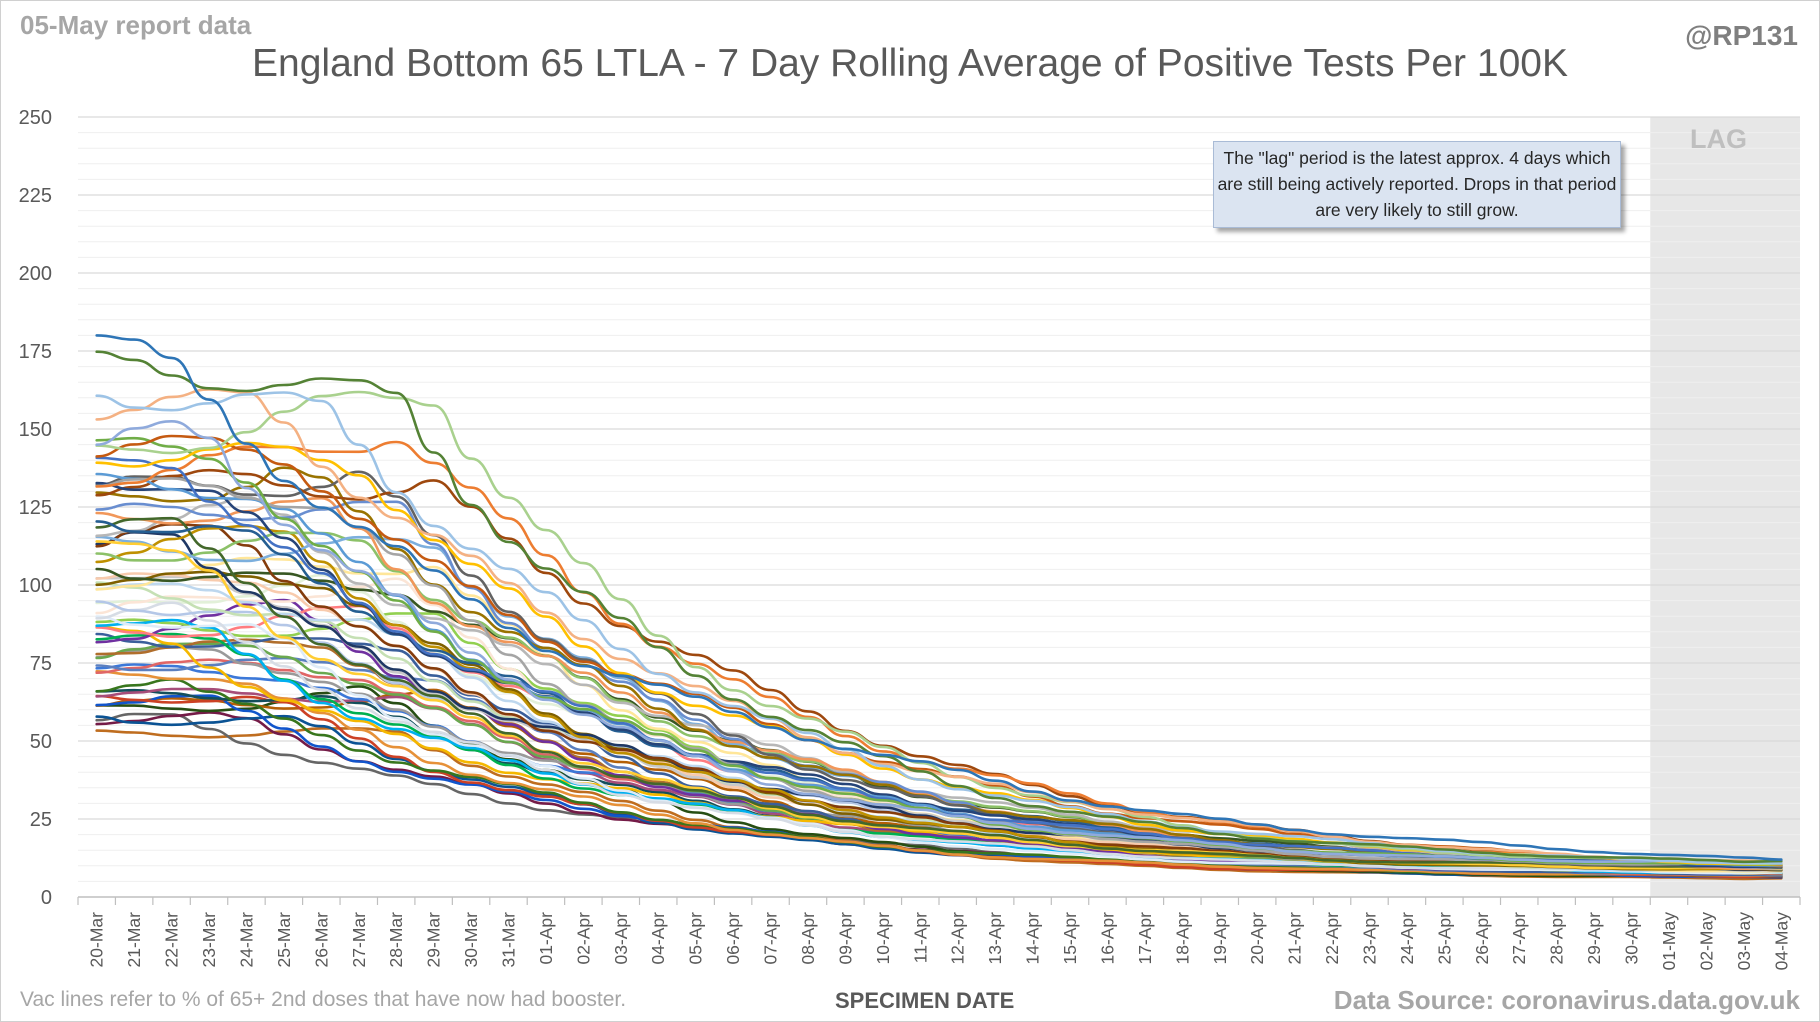 This screenshot has width=1820, height=1022. Describe the element at coordinates (1706, 941) in the screenshot. I see `x-tick-label: 02-May` at that location.